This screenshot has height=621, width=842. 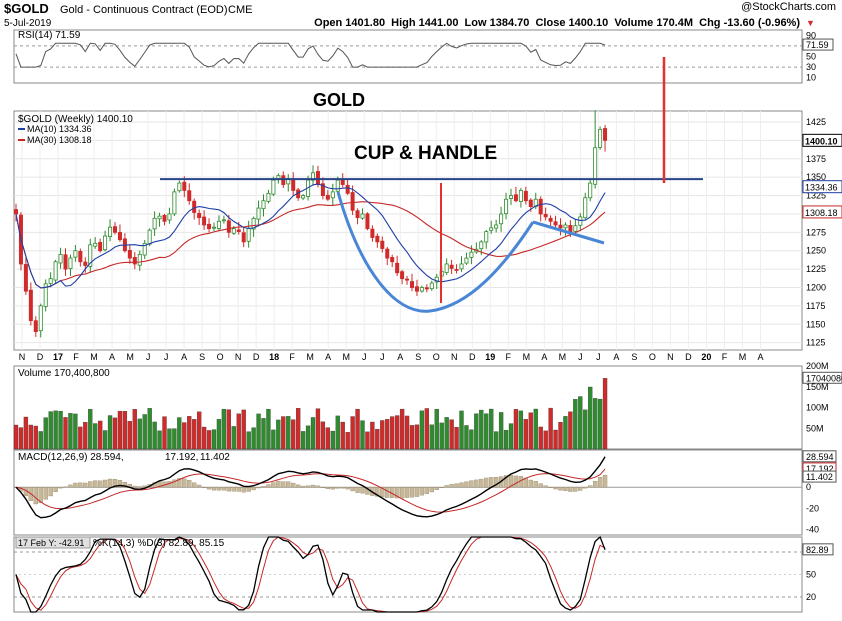 What do you see at coordinates (822, 187) in the screenshot?
I see `price-value-tag` at bounding box center [822, 187].